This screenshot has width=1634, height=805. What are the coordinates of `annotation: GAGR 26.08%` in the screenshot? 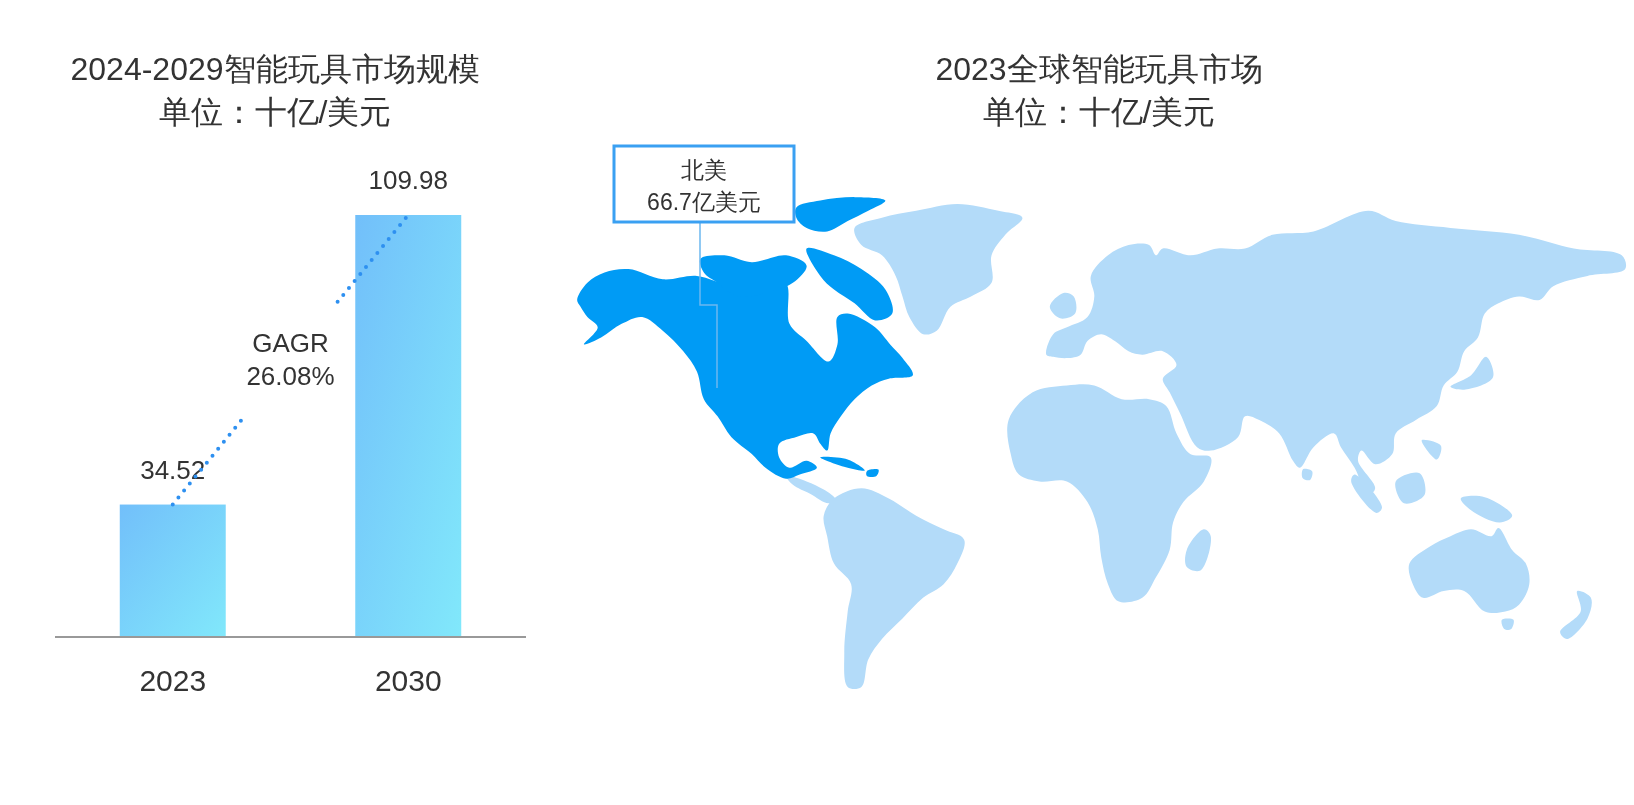 It's located at (290, 360).